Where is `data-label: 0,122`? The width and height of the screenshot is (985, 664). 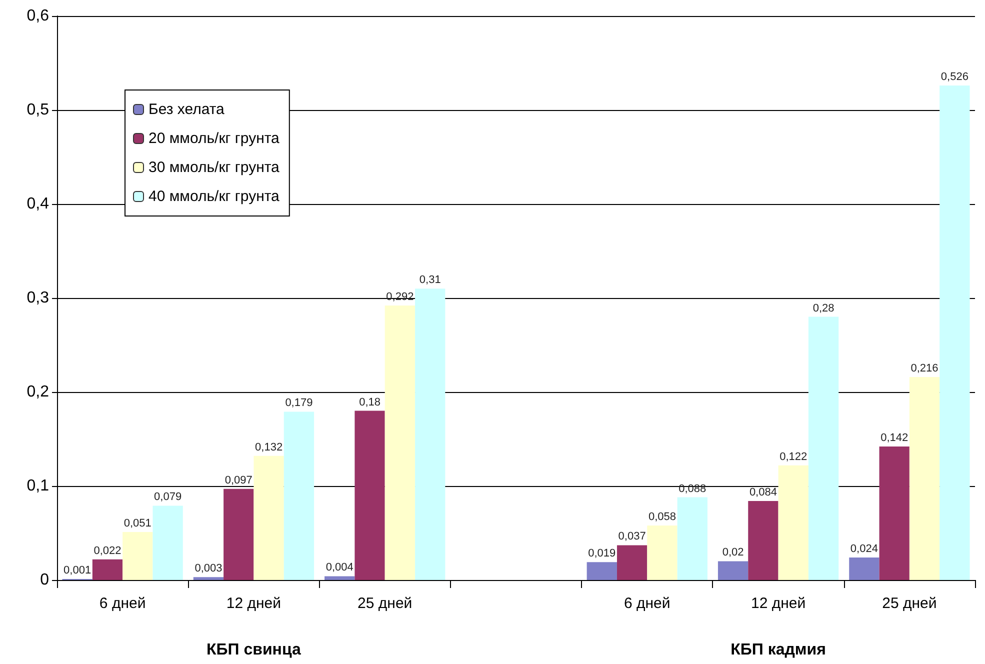 data-label: 0,122 is located at coordinates (794, 456).